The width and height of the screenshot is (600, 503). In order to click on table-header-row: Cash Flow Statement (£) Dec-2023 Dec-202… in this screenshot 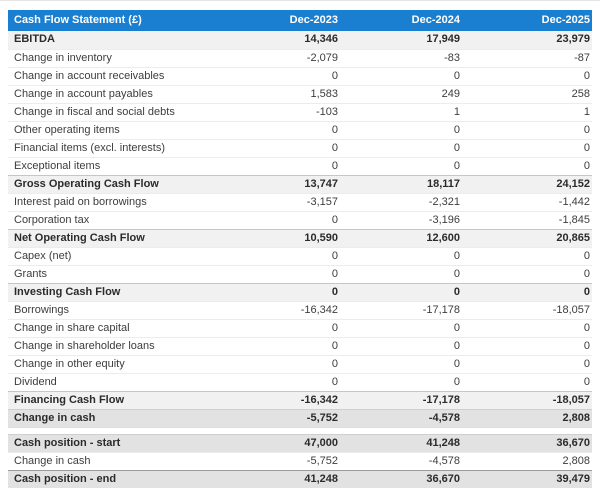, I will do `click(300, 20)`.